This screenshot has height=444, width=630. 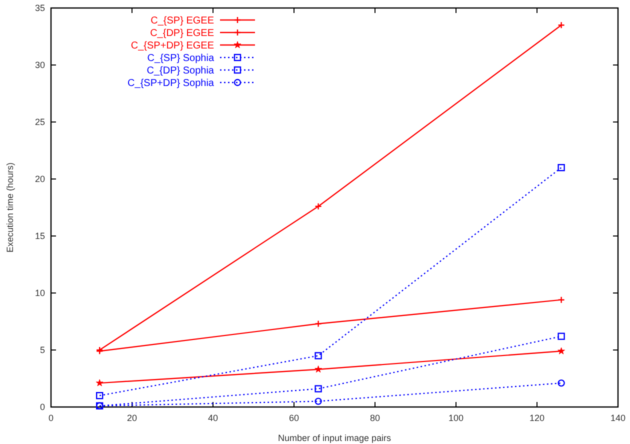 I want to click on x-tick-label: 80, so click(x=375, y=418).